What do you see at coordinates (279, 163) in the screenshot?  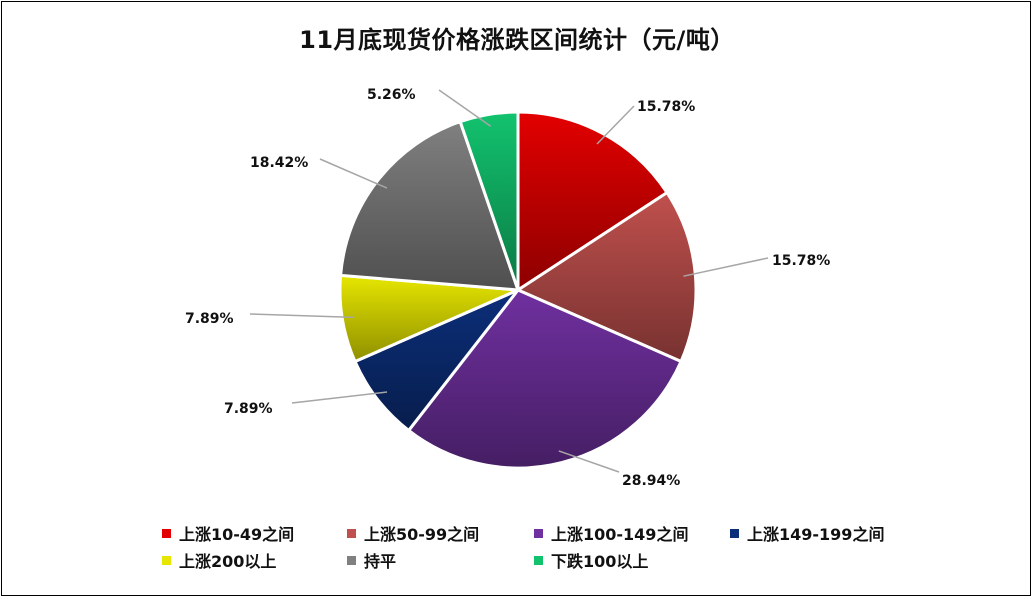 I see `data-label: 18.42%` at bounding box center [279, 163].